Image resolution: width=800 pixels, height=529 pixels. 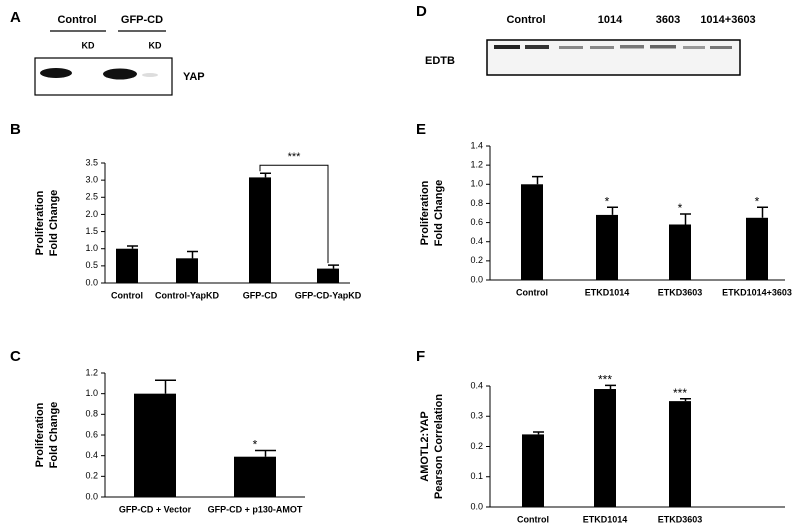 What do you see at coordinates (91, 265) in the screenshot?
I see `y-tick-label: 0.5` at bounding box center [91, 265].